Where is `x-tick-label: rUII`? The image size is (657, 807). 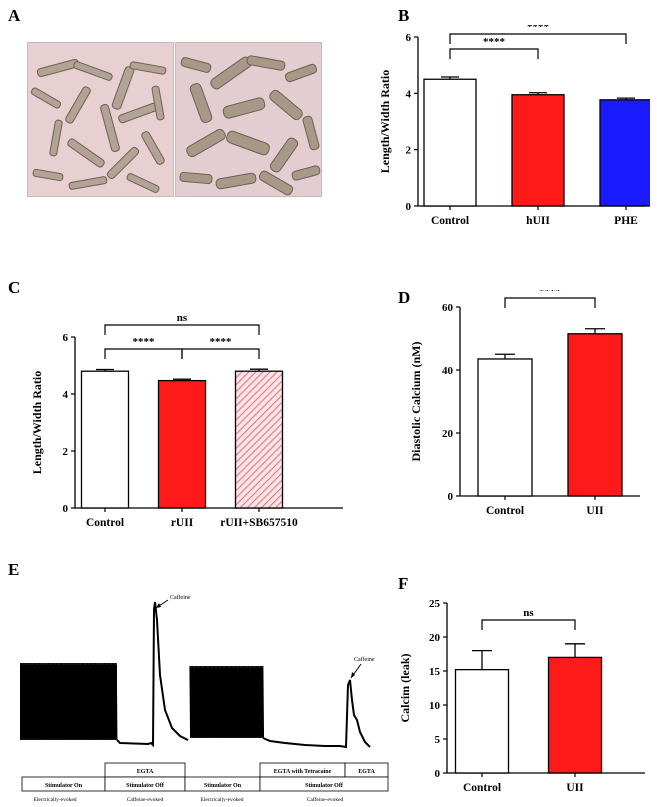
x-tick-label: rUII is located at coordinates (182, 523).